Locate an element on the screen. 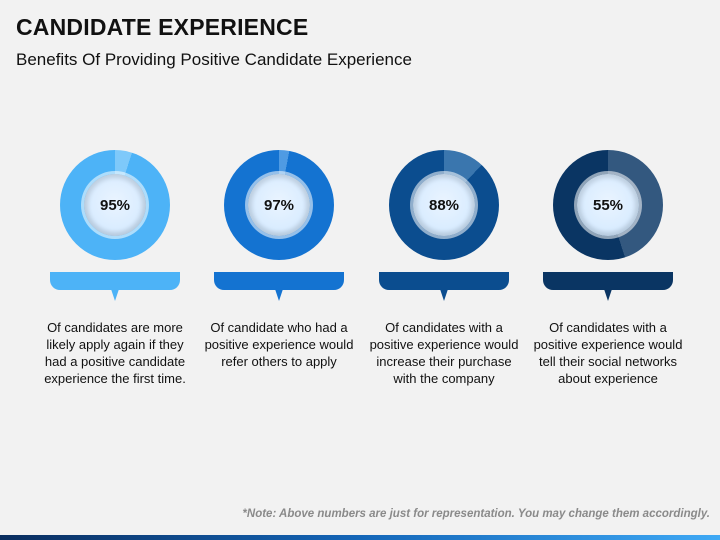 This screenshot has width=720, height=540. percent-label: 88% is located at coordinates (444, 205).